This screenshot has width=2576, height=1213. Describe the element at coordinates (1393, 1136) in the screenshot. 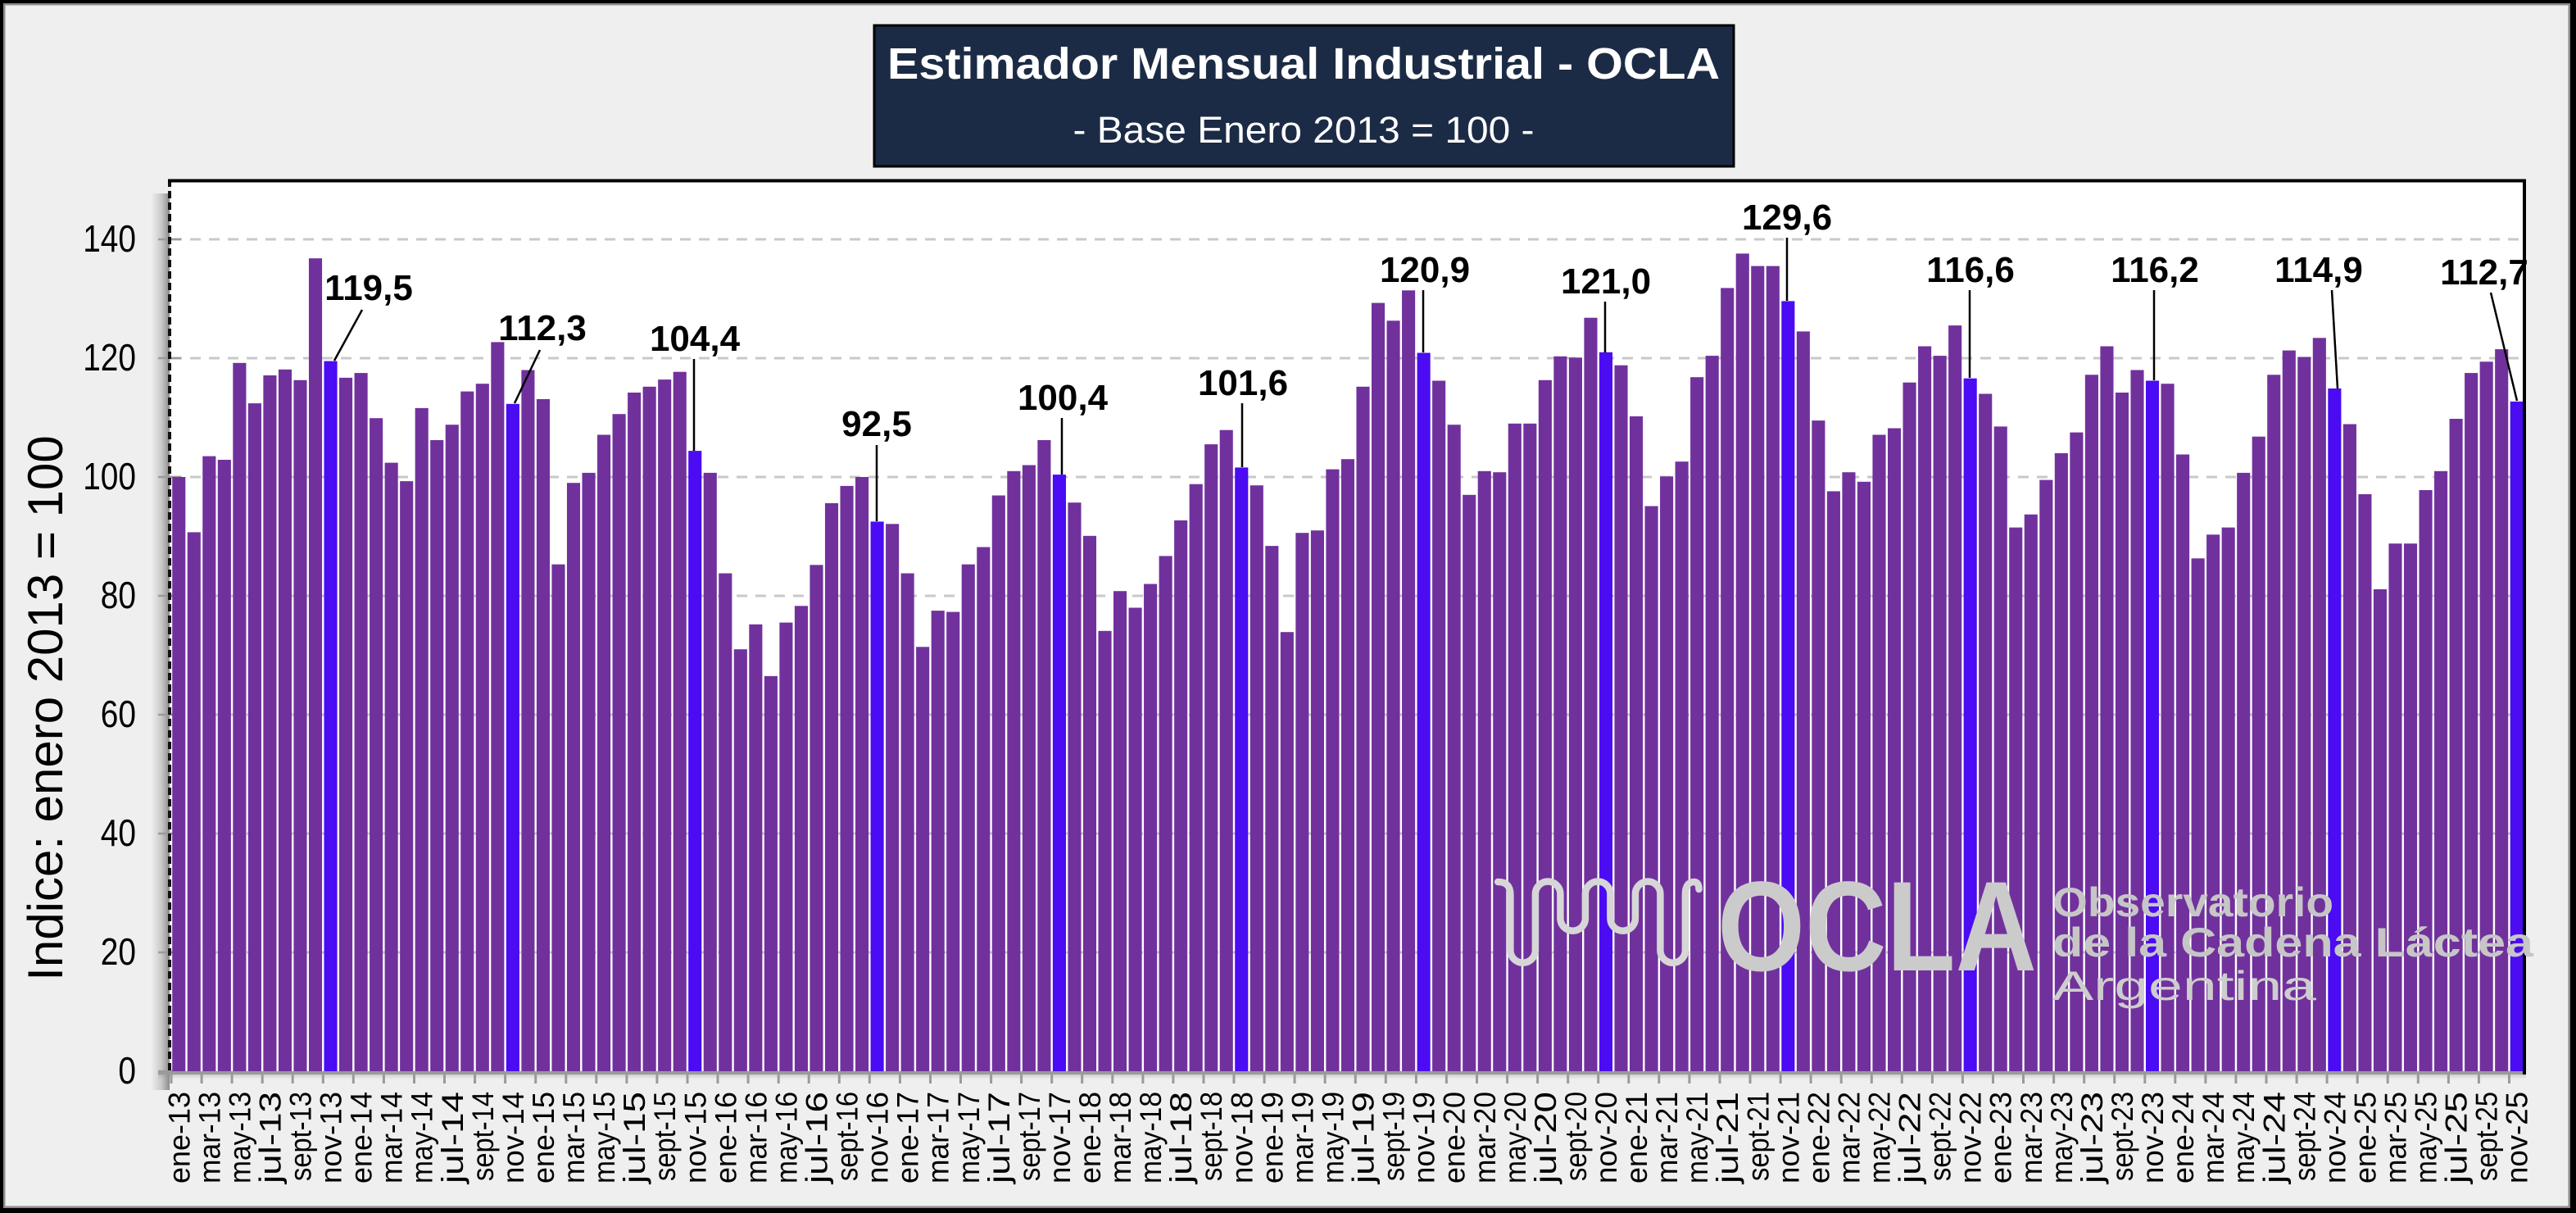

I see `svg-text: sept-19` at that location.